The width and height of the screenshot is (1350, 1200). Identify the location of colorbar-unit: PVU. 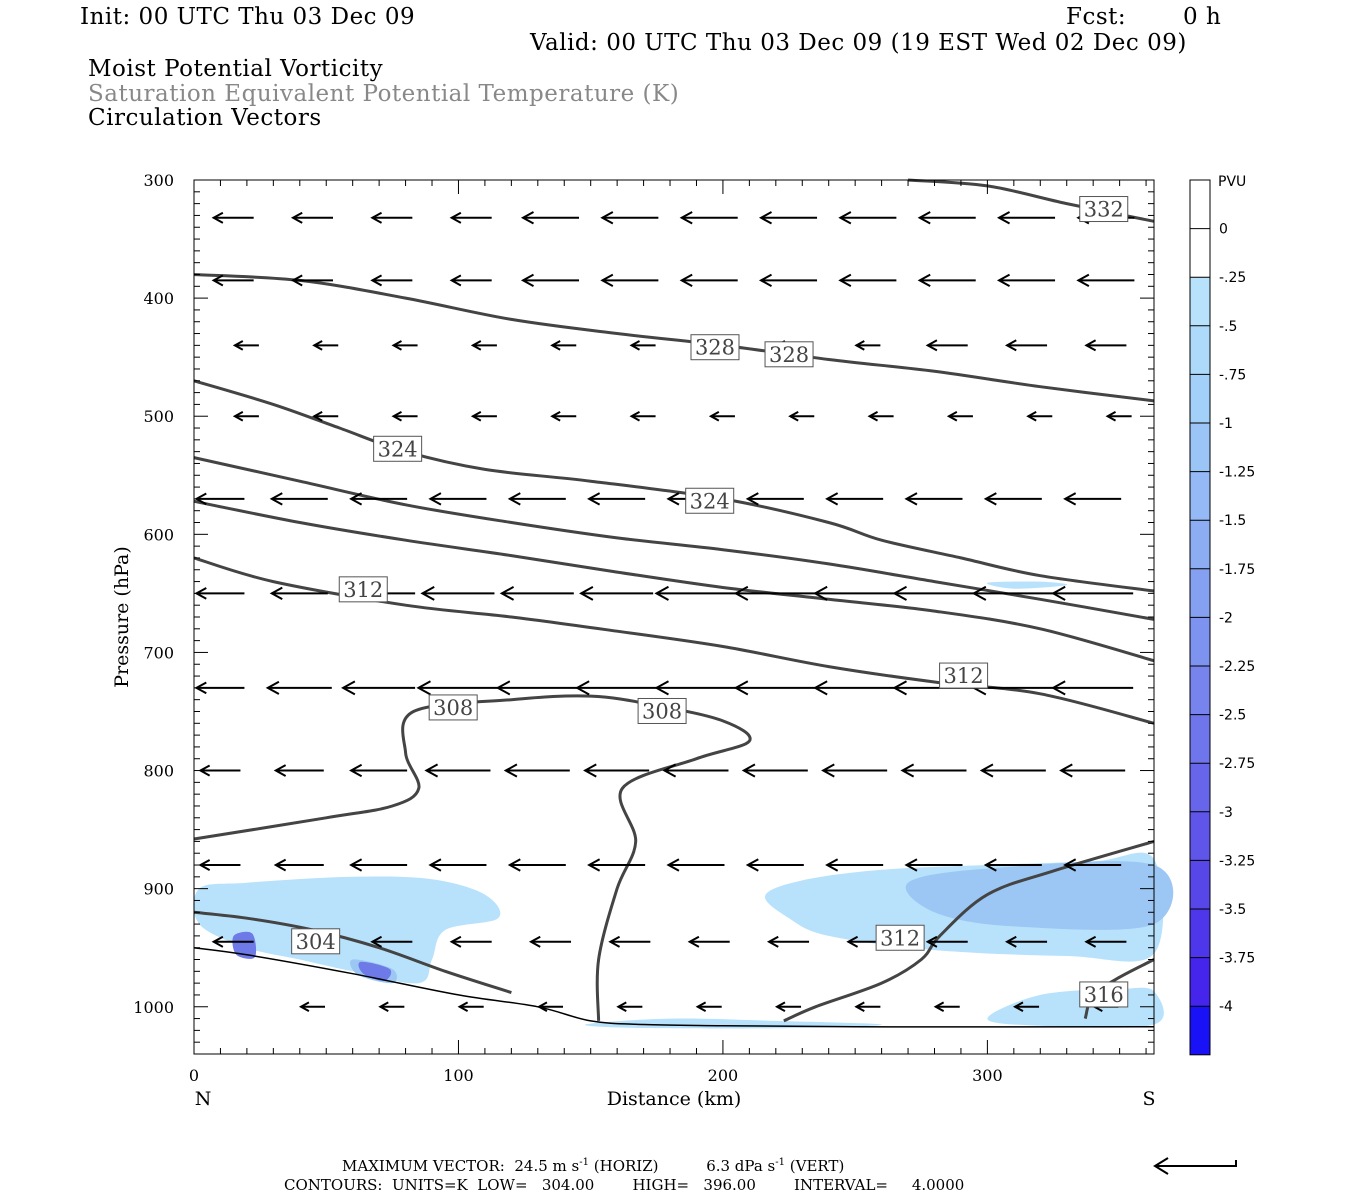
(1232, 182).